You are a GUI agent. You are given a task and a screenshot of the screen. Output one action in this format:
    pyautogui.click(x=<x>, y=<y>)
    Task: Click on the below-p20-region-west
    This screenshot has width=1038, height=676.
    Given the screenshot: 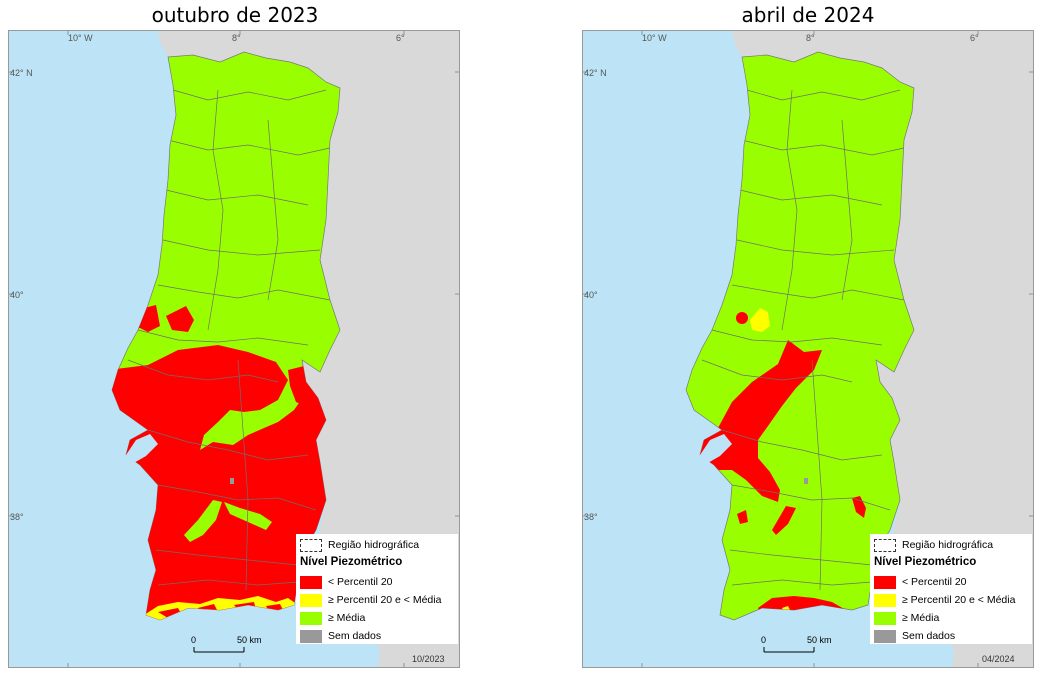 What is the action you would take?
    pyautogui.click(x=742, y=517)
    